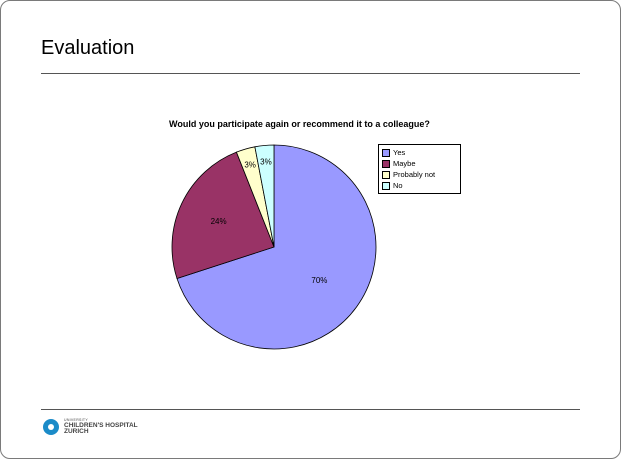 The height and width of the screenshot is (459, 621). Describe the element at coordinates (266, 162) in the screenshot. I see `pie-label-no: 3%` at that location.